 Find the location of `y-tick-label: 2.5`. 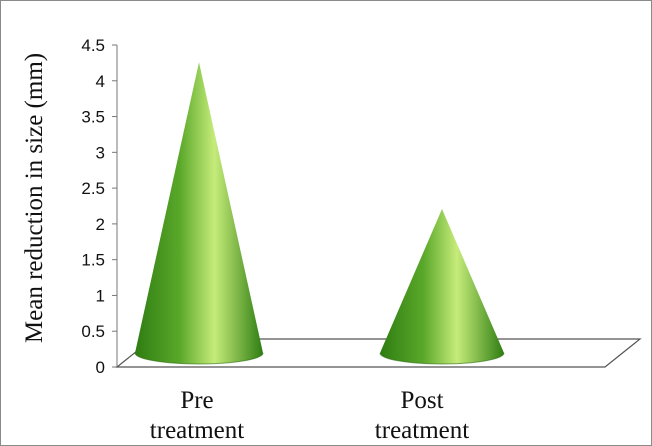

y-tick-label: 2.5 is located at coordinates (93, 188).